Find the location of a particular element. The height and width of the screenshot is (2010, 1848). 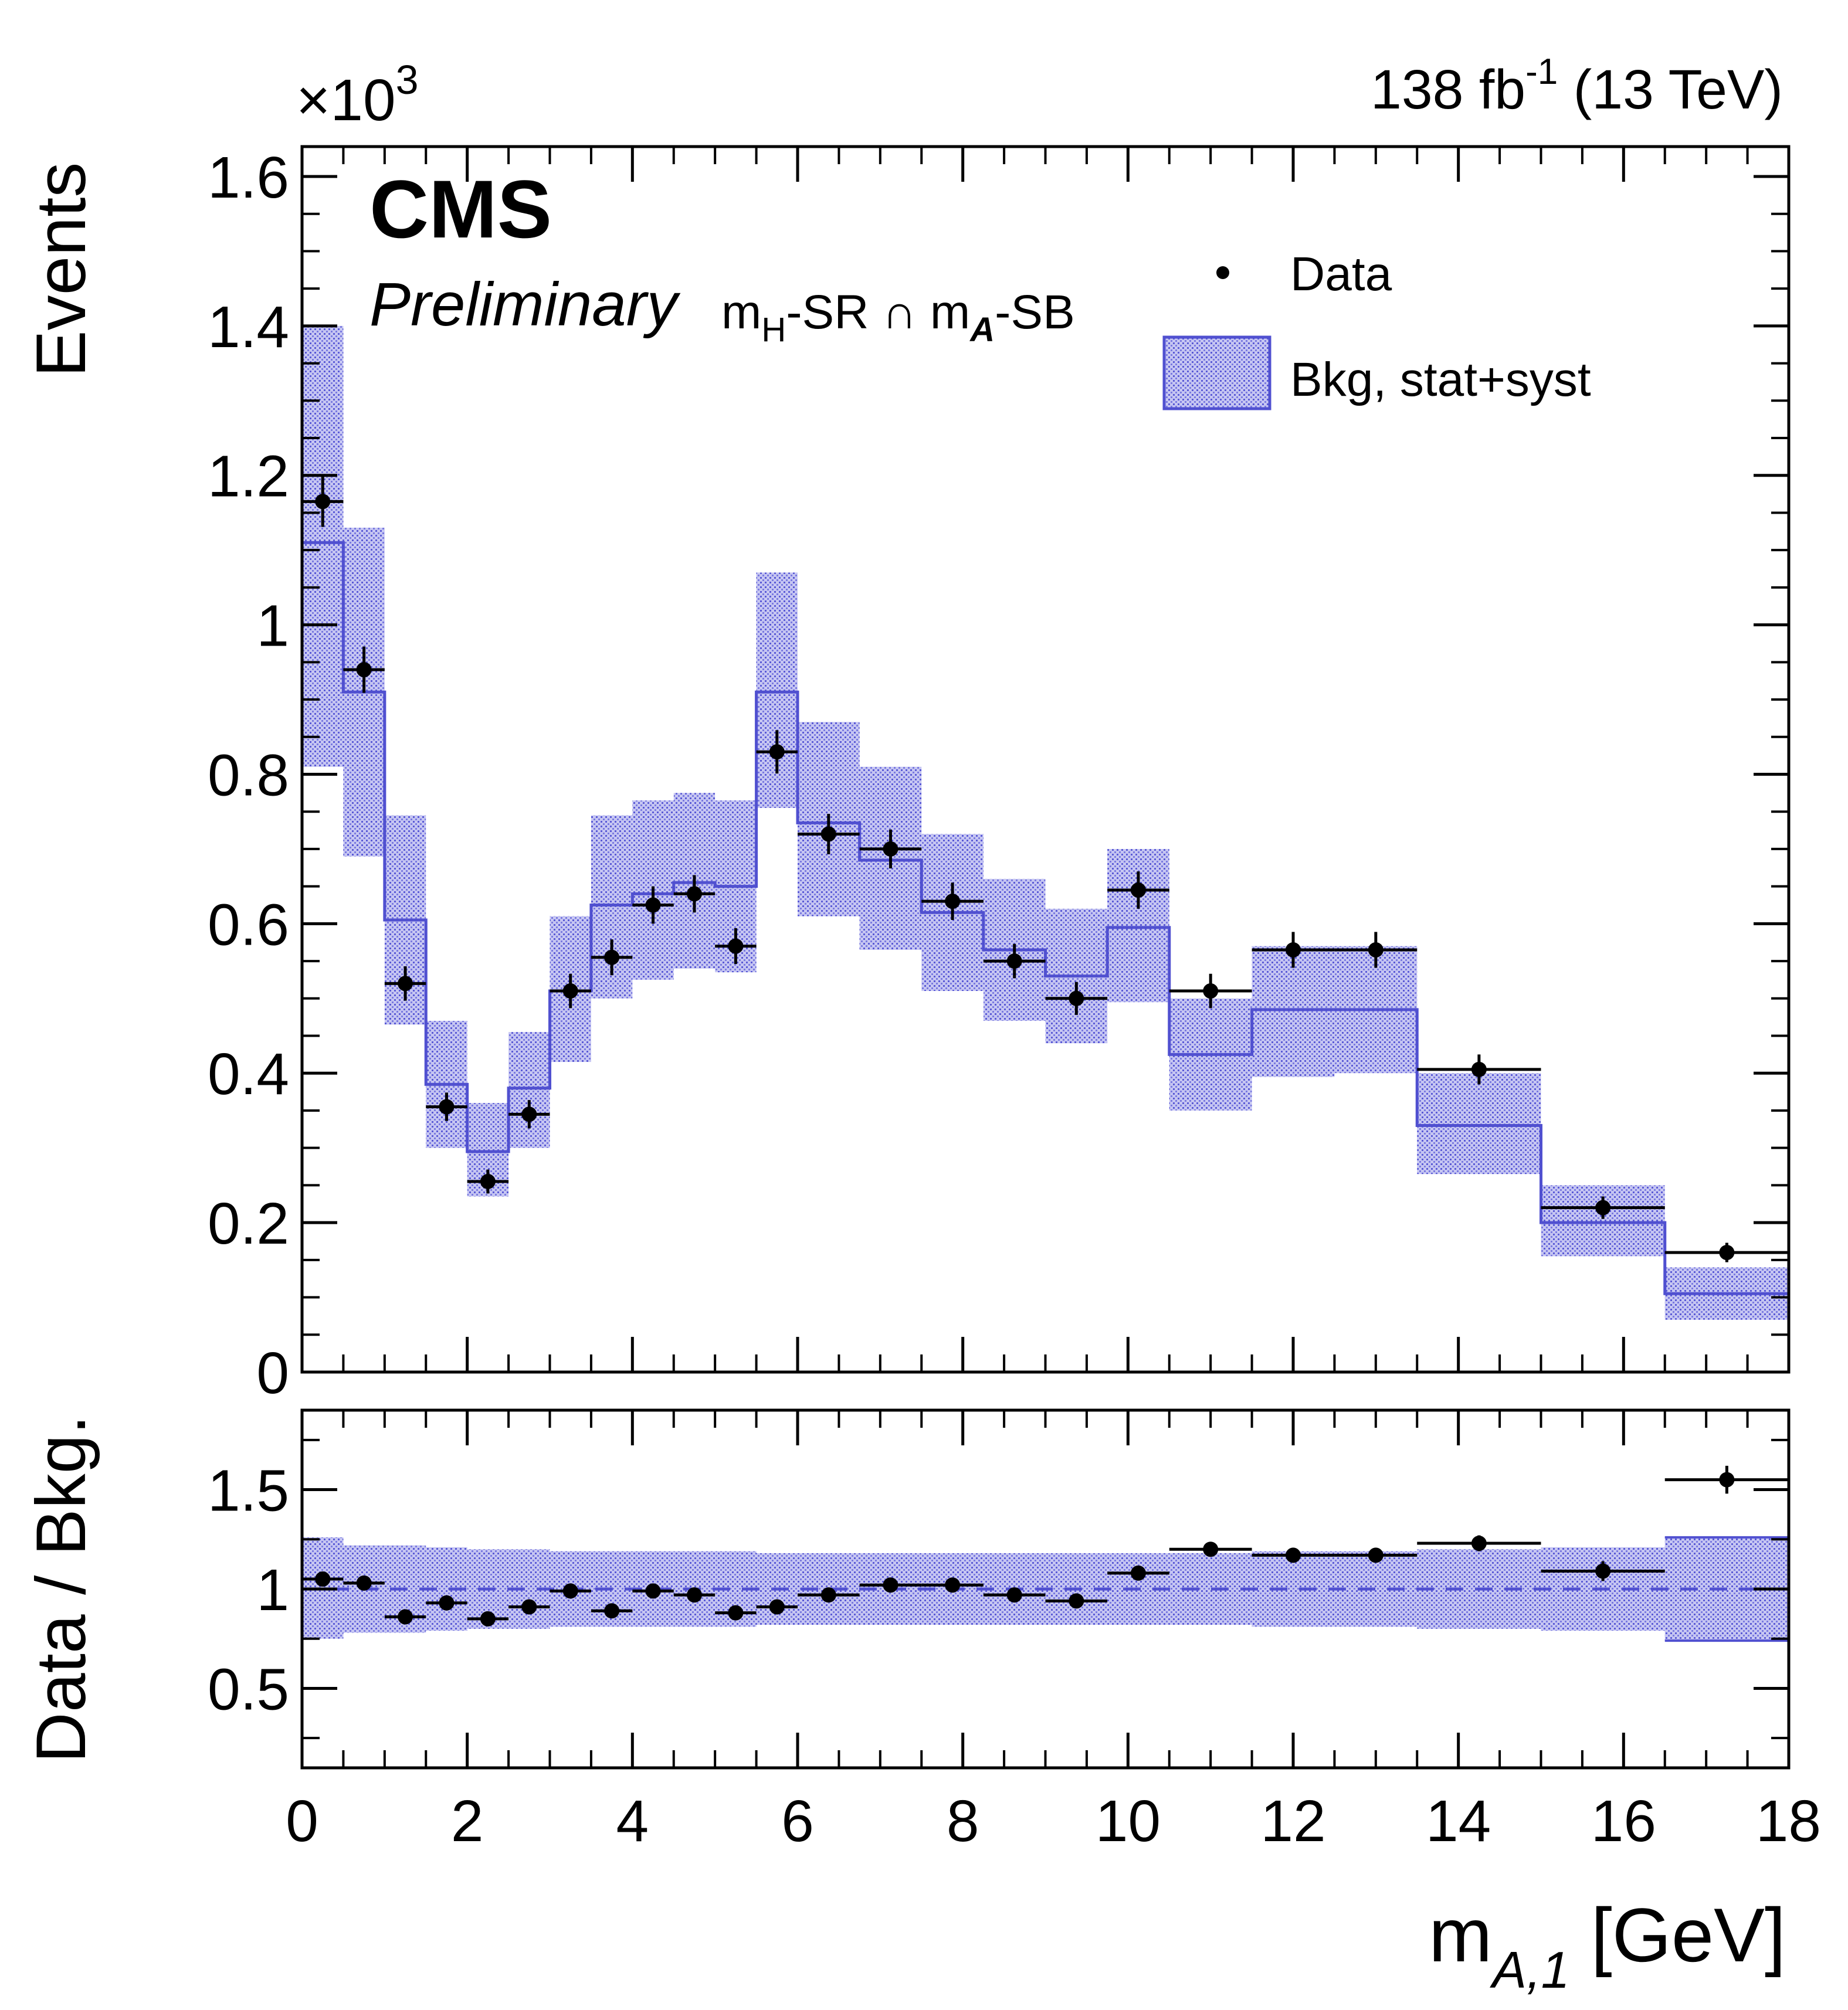

x-title-unit: [GeV] is located at coordinates (1678, 1935).